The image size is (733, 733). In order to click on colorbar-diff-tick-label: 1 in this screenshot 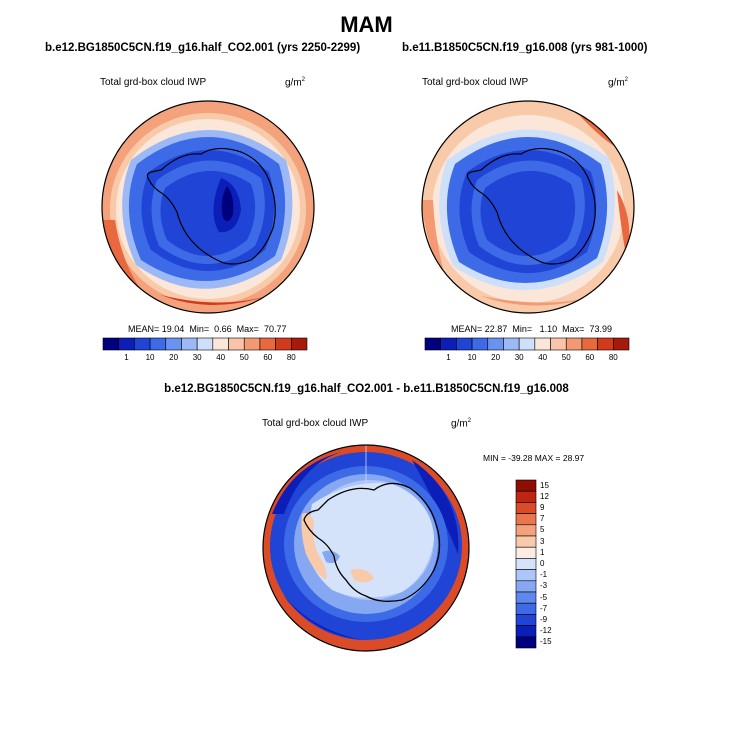, I will do `click(542, 552)`.